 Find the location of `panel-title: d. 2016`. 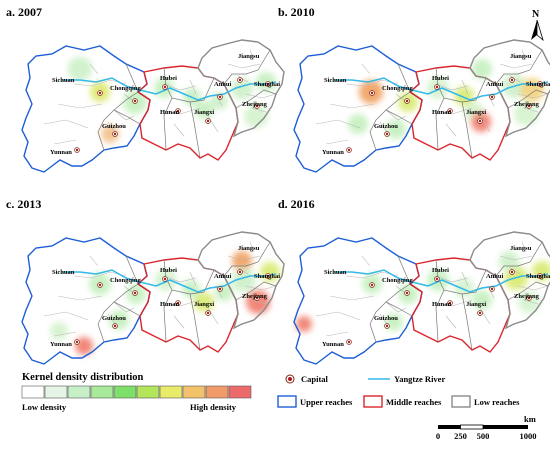

panel-title: d. 2016 is located at coordinates (296, 204).